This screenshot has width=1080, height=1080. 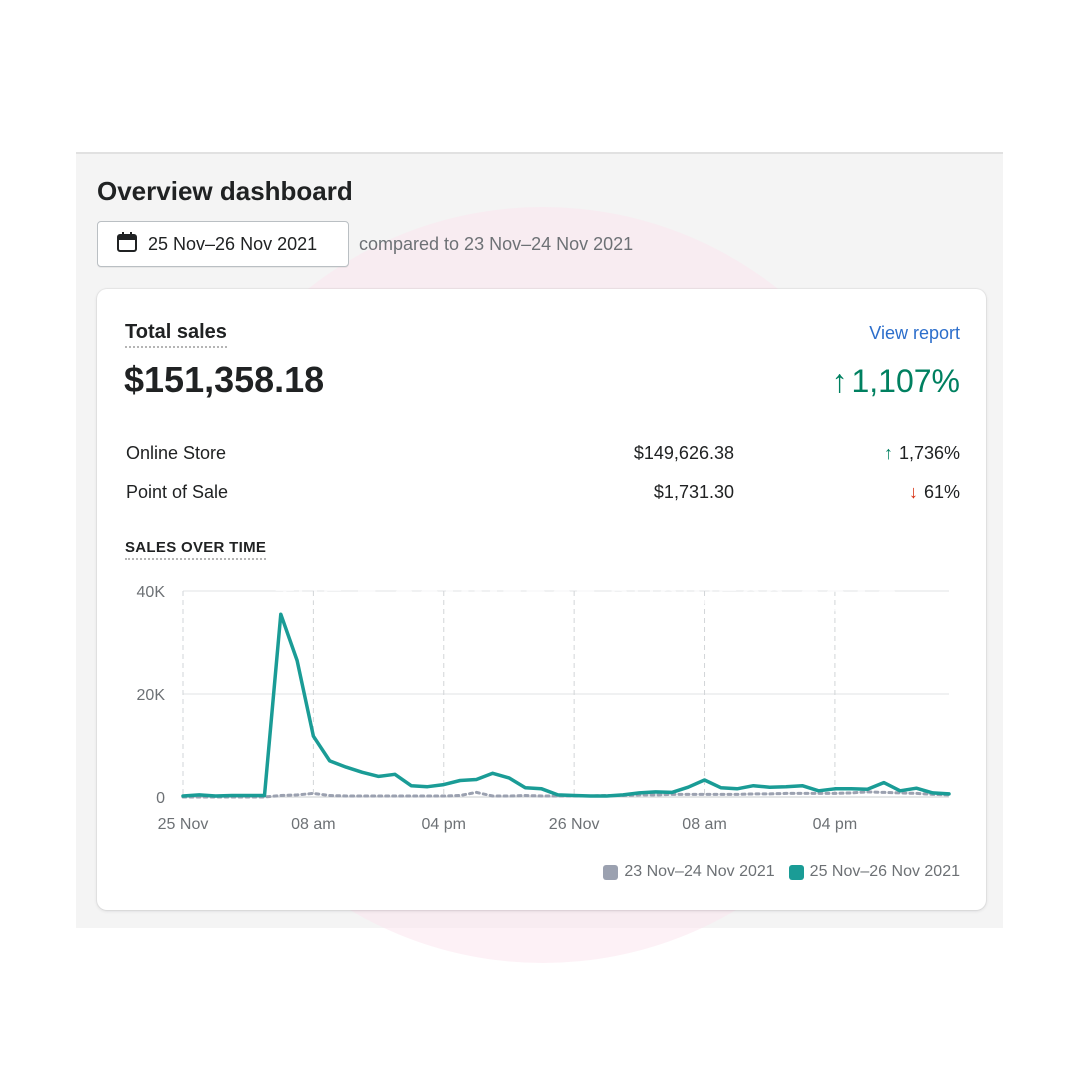 I want to click on channel-change: ↑ 1,736%, so click(x=922, y=453).